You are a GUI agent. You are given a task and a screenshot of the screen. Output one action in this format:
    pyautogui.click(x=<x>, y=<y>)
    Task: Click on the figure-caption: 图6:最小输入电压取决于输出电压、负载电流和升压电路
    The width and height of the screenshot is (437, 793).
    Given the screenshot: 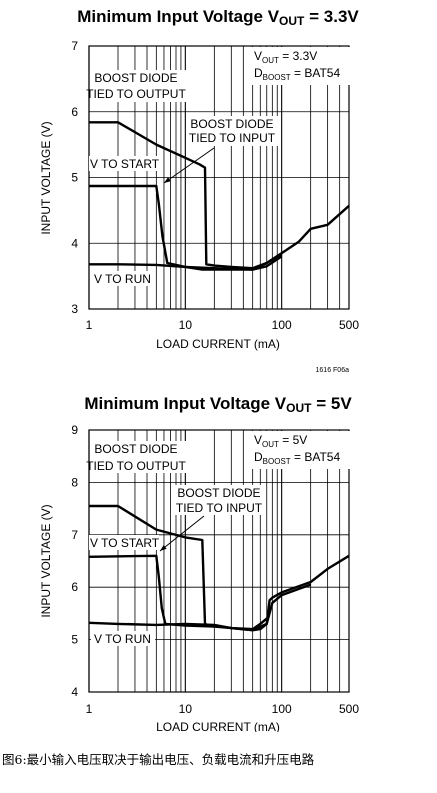 What is the action you would take?
    pyautogui.click(x=158, y=759)
    